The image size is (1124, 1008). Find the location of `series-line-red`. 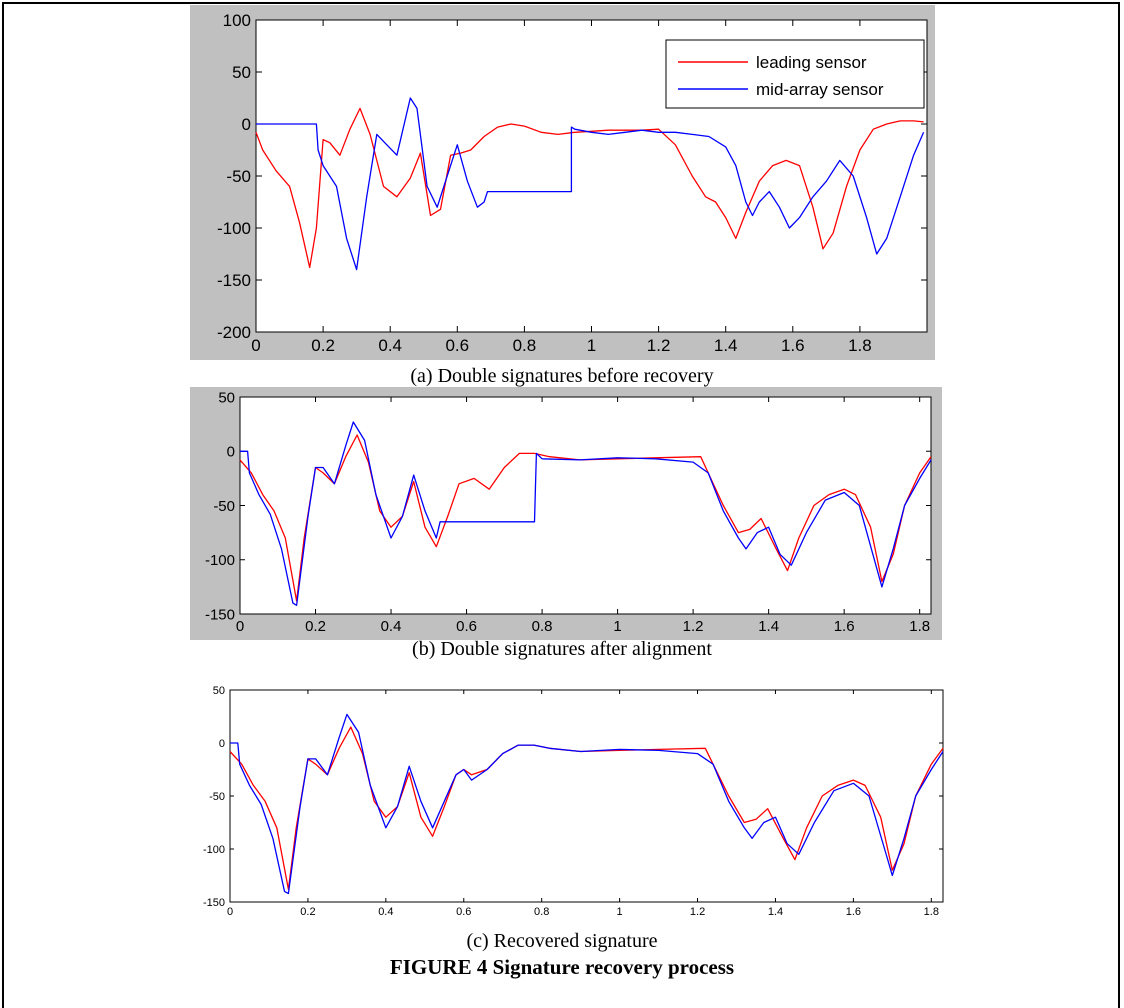

series-line-red is located at coordinates (585, 518).